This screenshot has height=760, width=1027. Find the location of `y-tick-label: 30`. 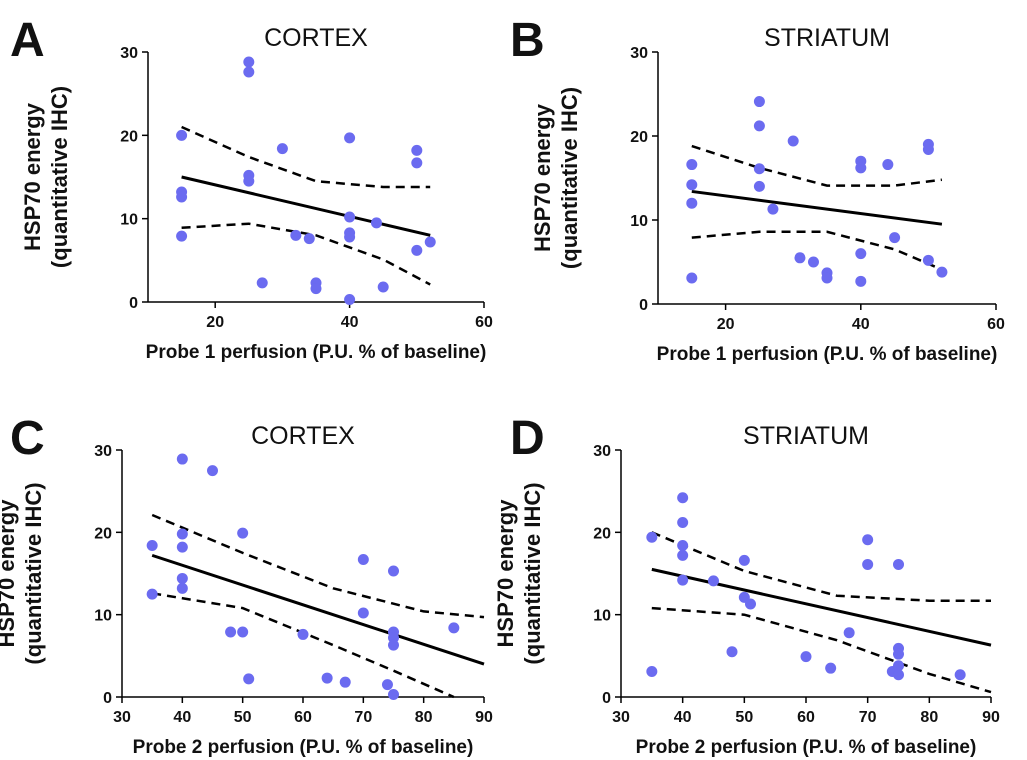

y-tick-label: 30 is located at coordinates (602, 451).